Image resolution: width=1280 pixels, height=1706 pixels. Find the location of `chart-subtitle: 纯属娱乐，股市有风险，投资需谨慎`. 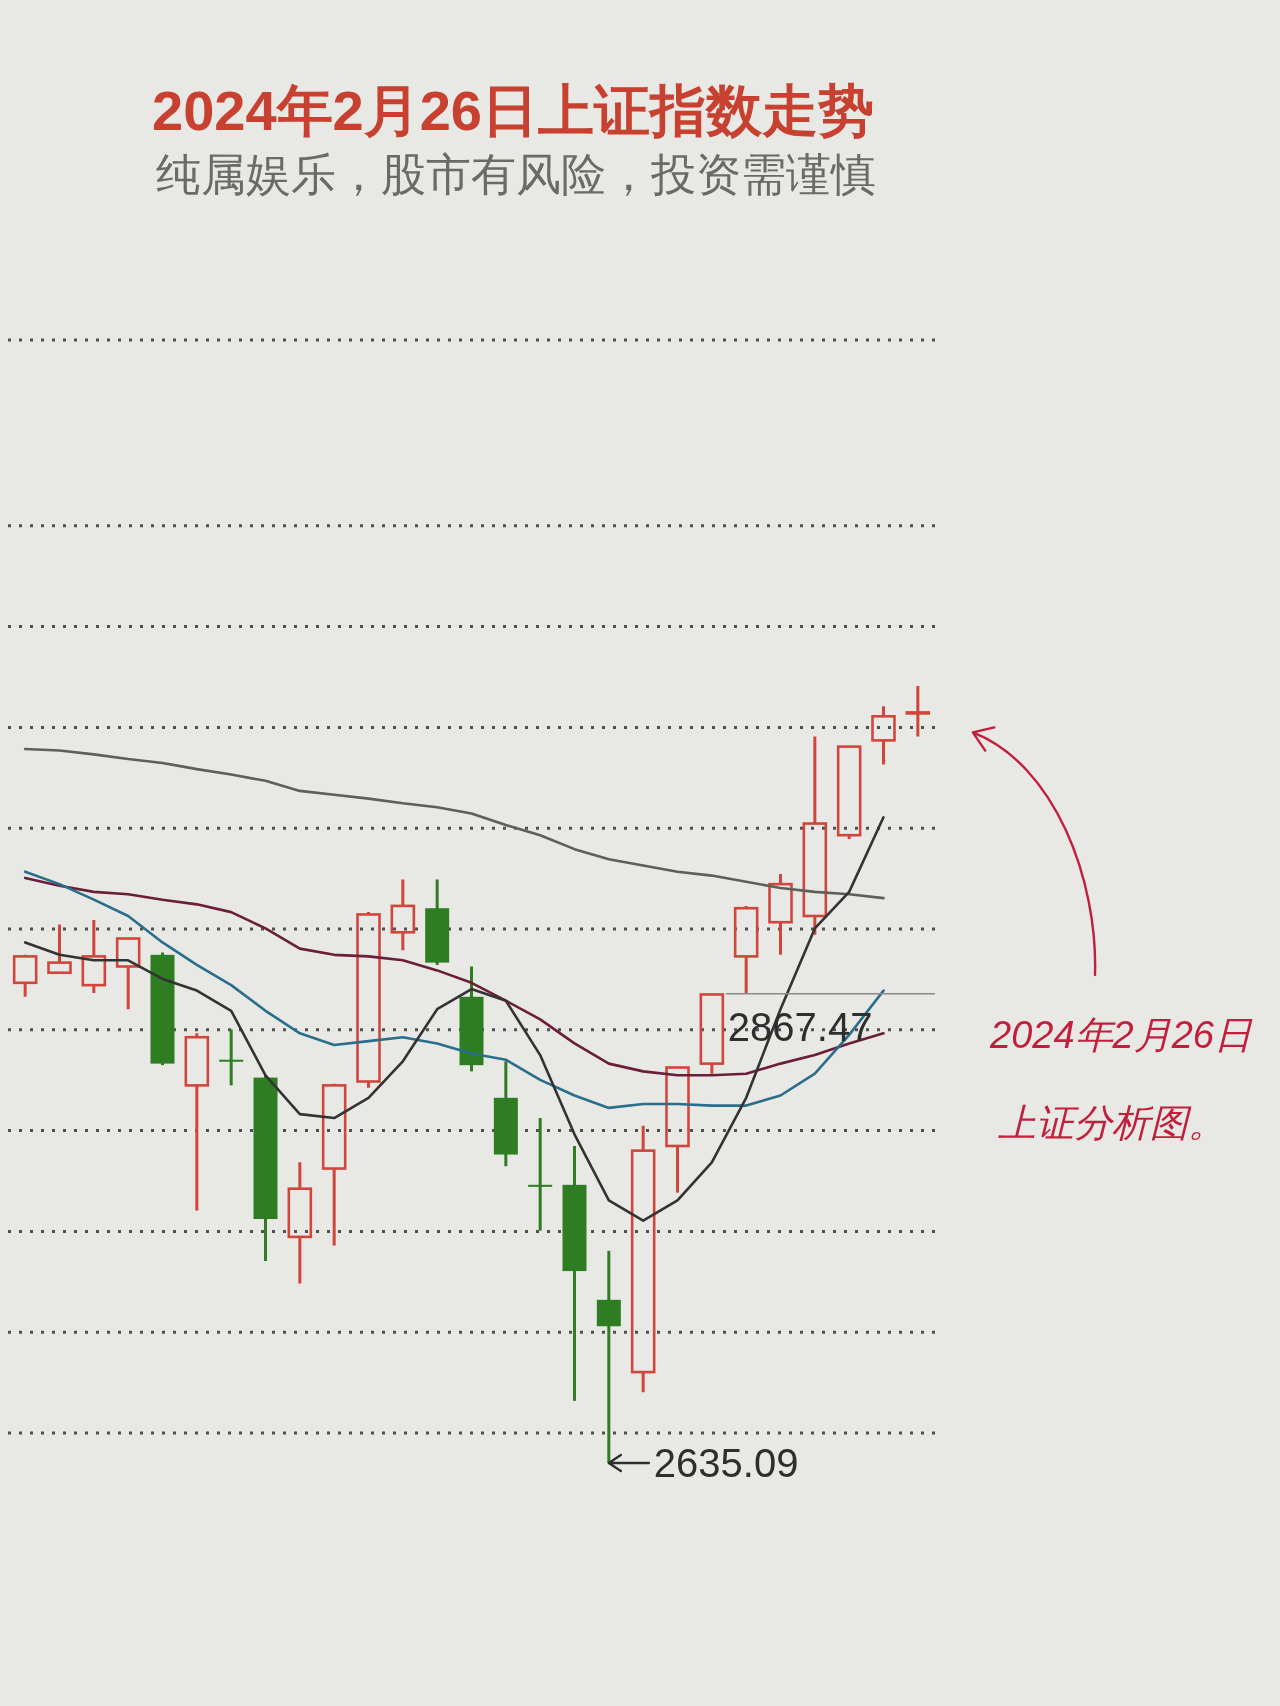

chart-subtitle: 纯属娱乐，股市有风险，投资需谨慎 is located at coordinates (516, 174).